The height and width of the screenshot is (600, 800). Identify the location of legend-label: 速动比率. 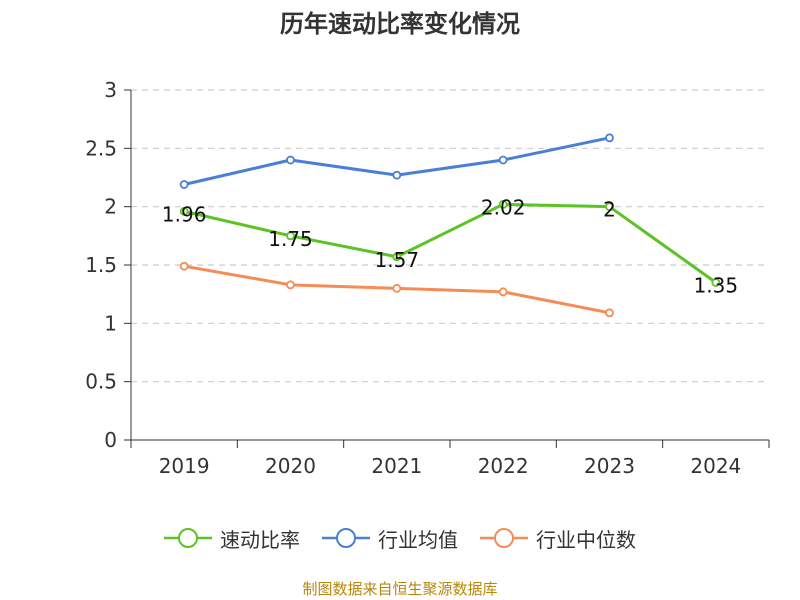
(260, 539).